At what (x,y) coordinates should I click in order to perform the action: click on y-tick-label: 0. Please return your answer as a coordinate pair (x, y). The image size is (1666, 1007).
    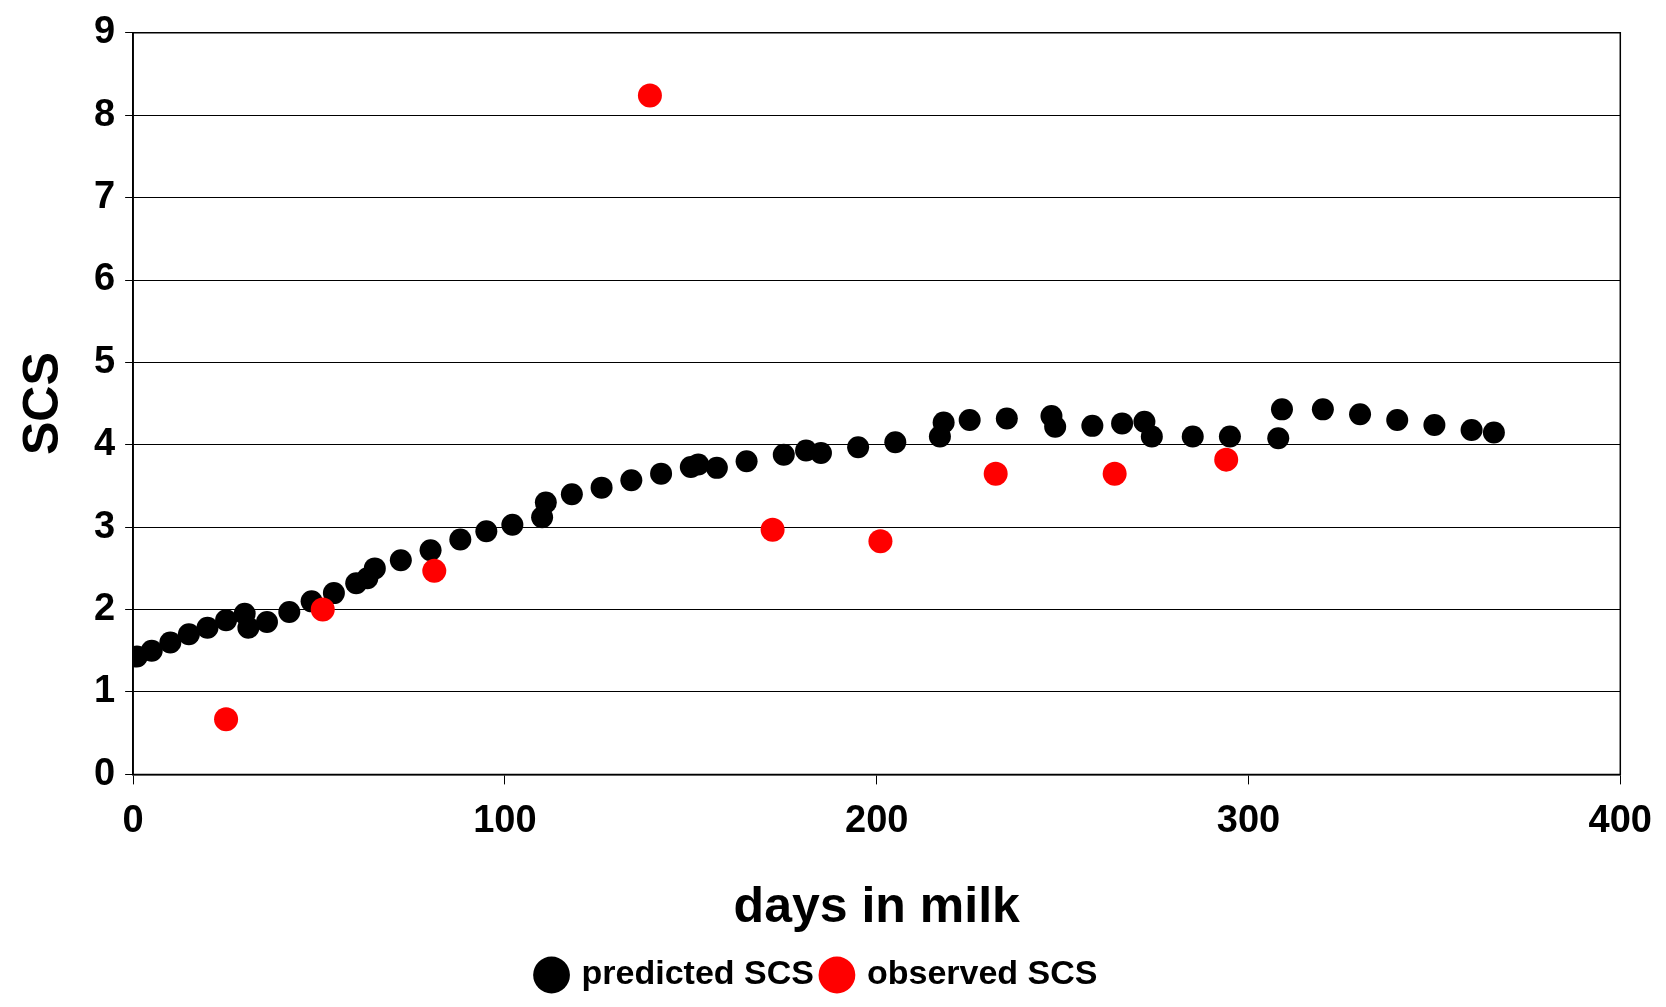
    Looking at the image, I should click on (104, 771).